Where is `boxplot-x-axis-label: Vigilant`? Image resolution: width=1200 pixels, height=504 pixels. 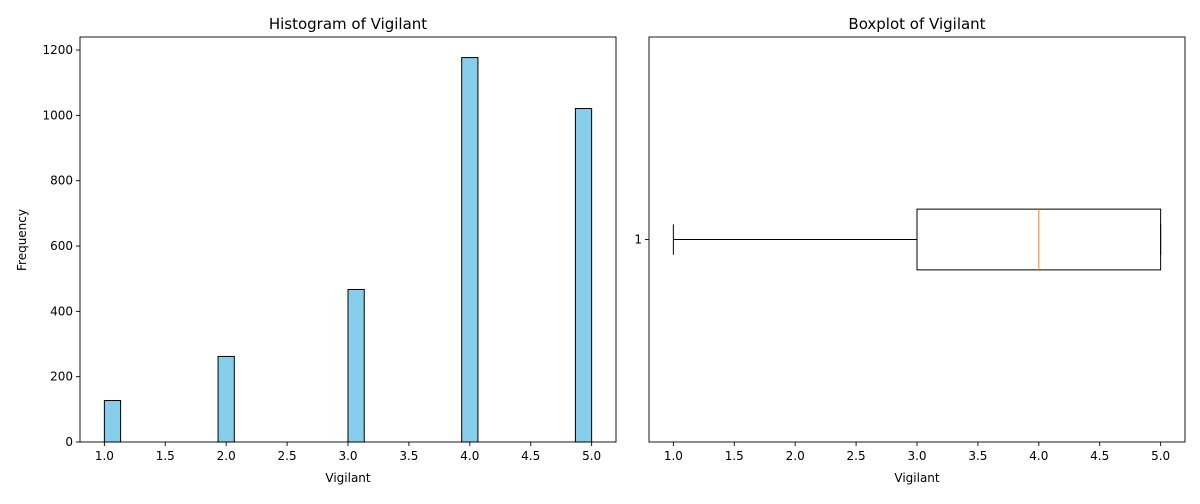
boxplot-x-axis-label: Vigilant is located at coordinates (917, 478).